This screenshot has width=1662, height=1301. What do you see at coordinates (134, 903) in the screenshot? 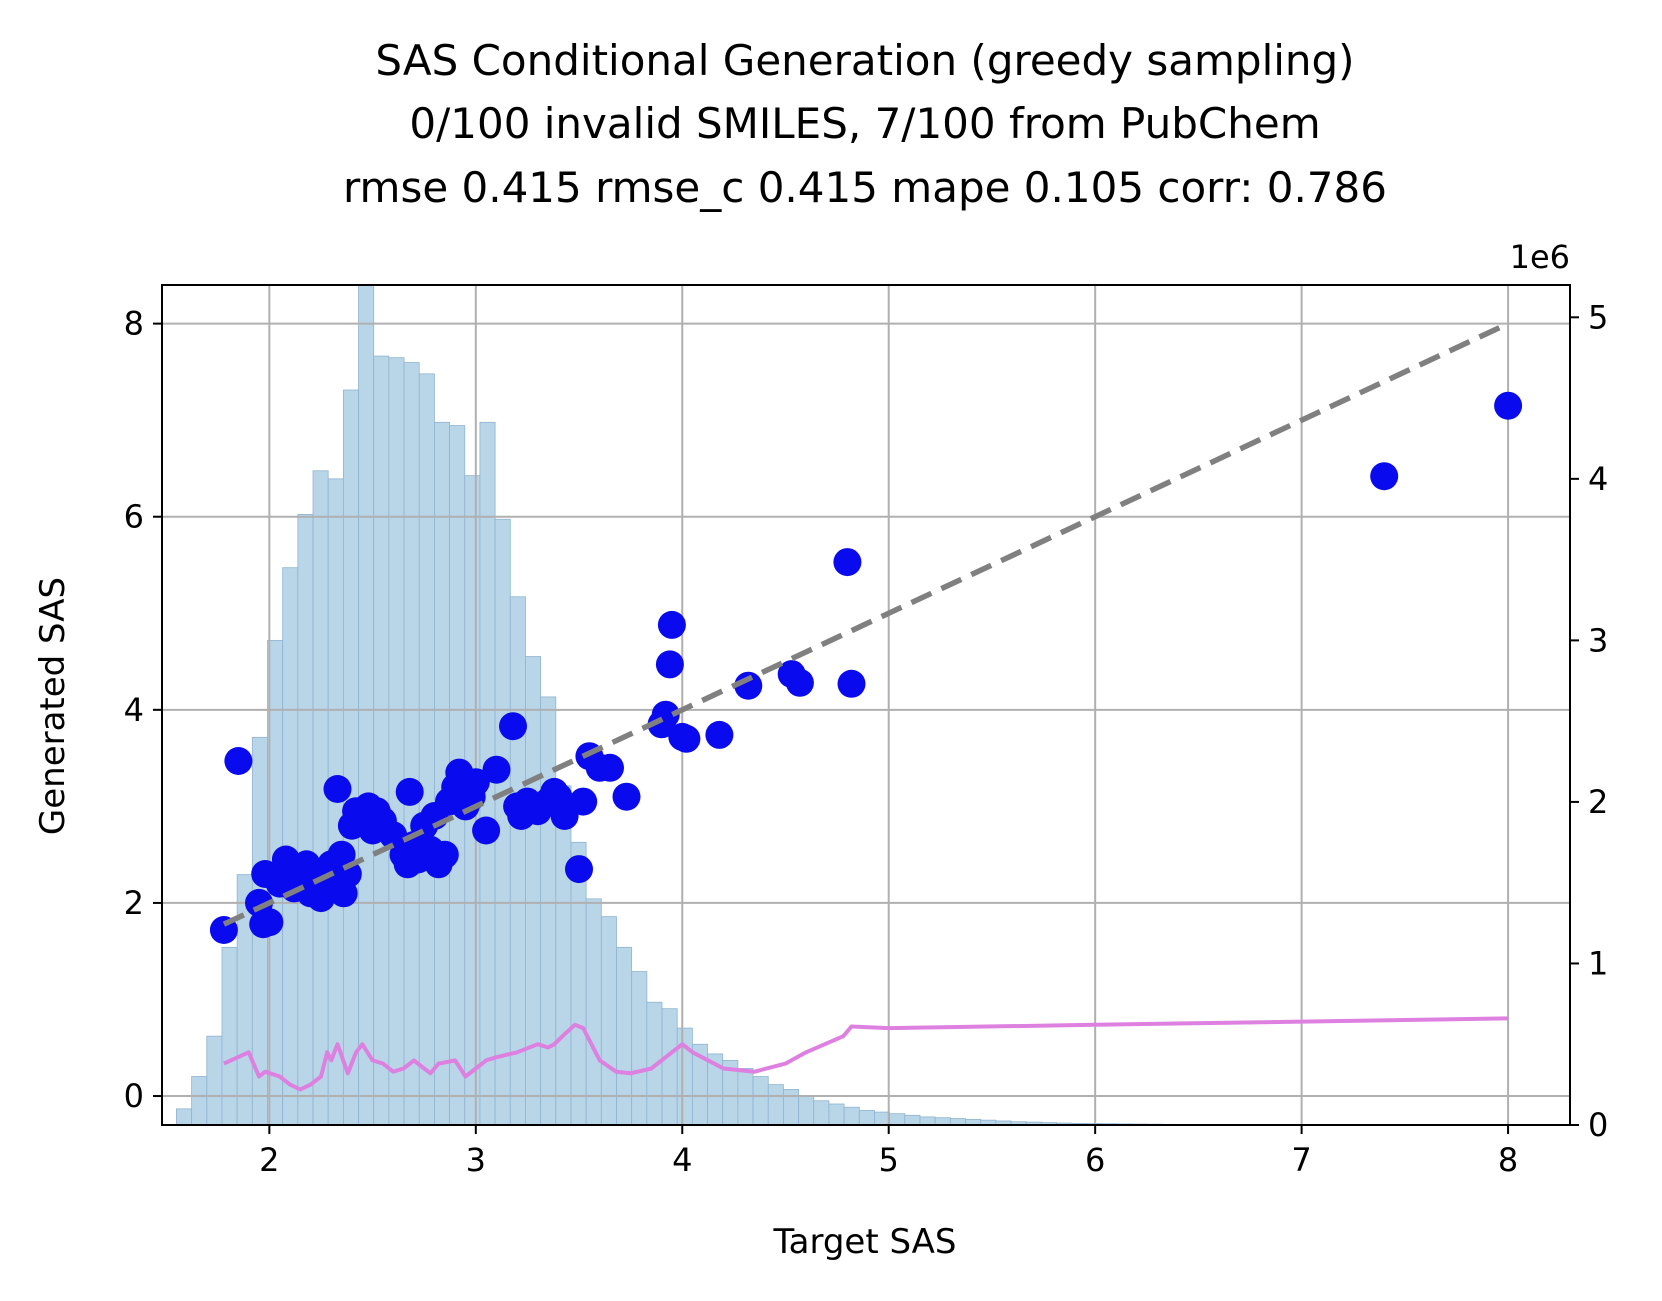
I see `y-tick-label: 2` at bounding box center [134, 903].